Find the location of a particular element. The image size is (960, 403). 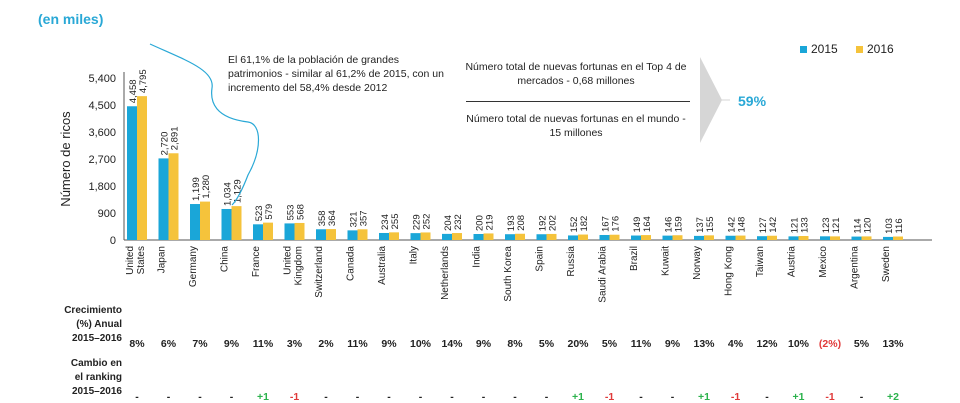

growth-value-china: 9% is located at coordinates (231, 344).